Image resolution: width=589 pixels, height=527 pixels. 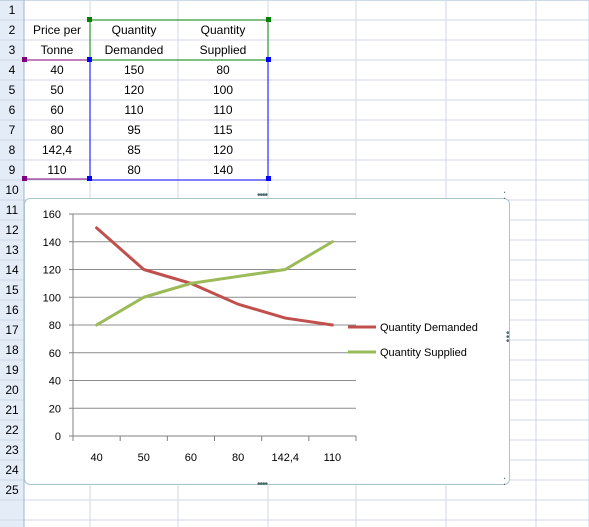 What do you see at coordinates (504, 196) in the screenshot?
I see `chart-resize-handle-tr: ⁚` at bounding box center [504, 196].